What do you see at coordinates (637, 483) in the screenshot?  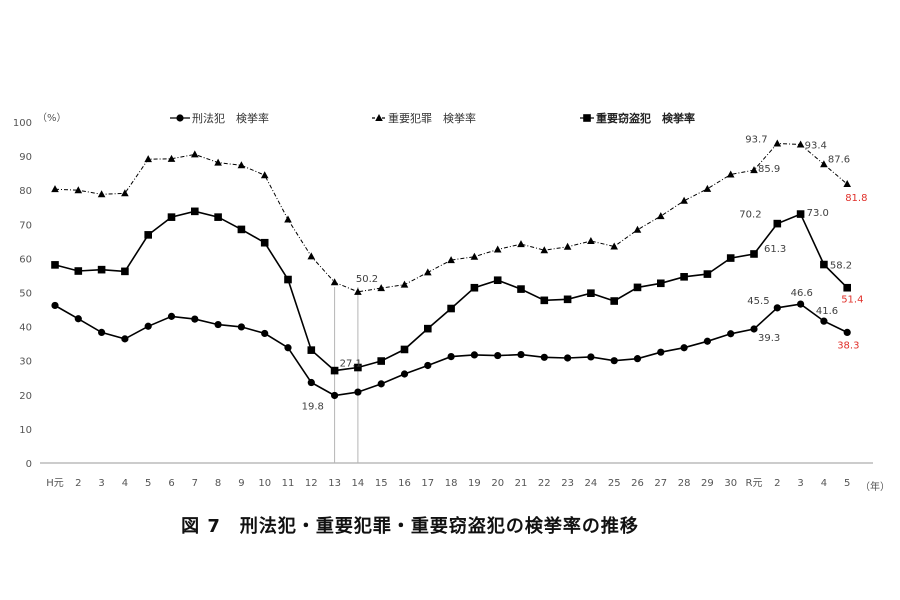 I see `x-tick-label: 26` at bounding box center [637, 483].